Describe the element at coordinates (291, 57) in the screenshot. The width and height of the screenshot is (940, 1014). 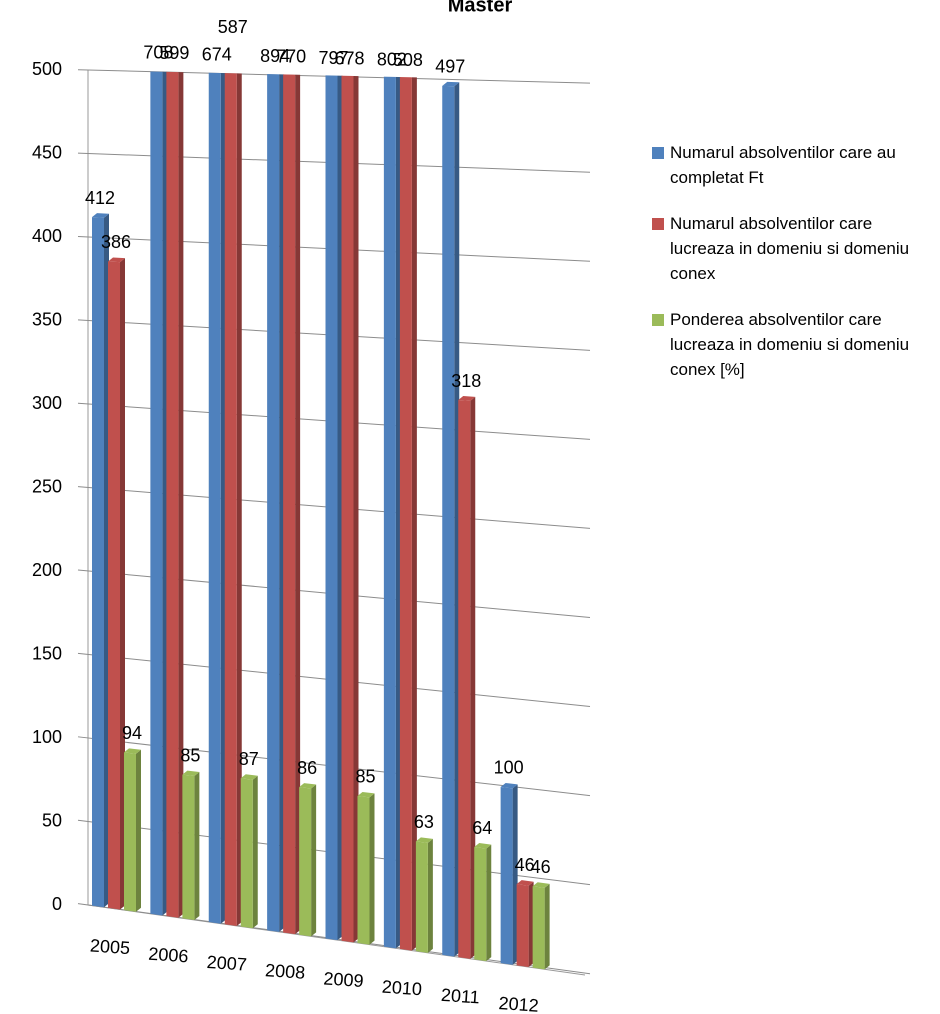
I see `value-label: 770` at that location.